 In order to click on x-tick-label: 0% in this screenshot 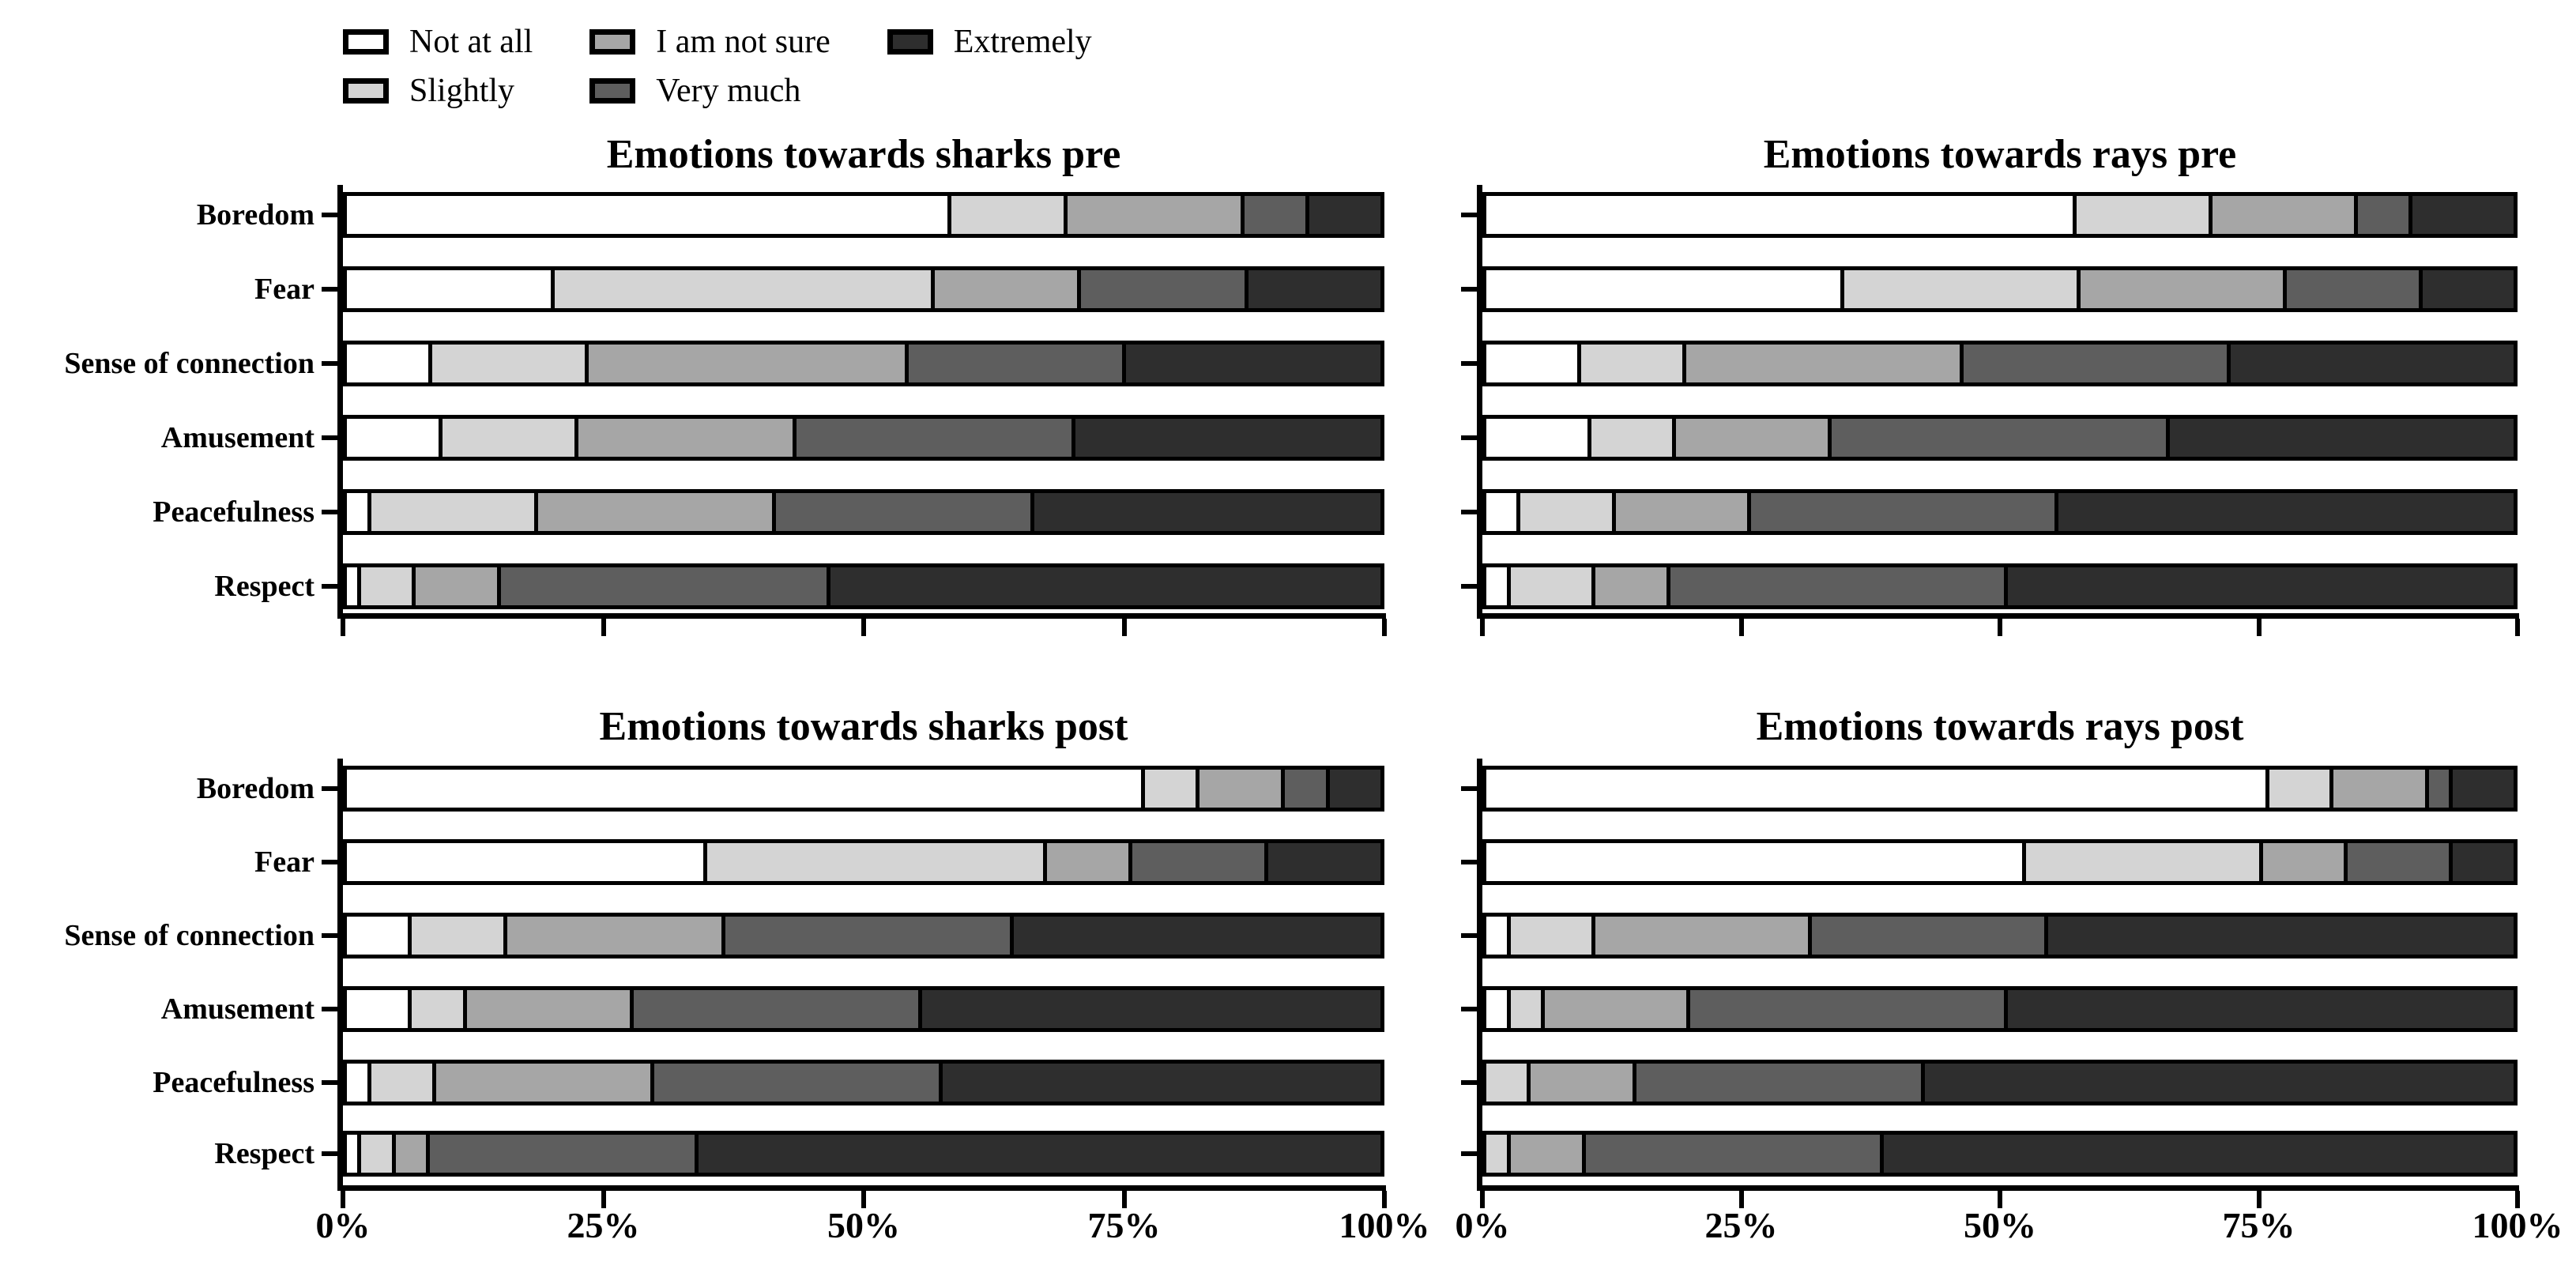, I will do `click(1482, 1225)`.